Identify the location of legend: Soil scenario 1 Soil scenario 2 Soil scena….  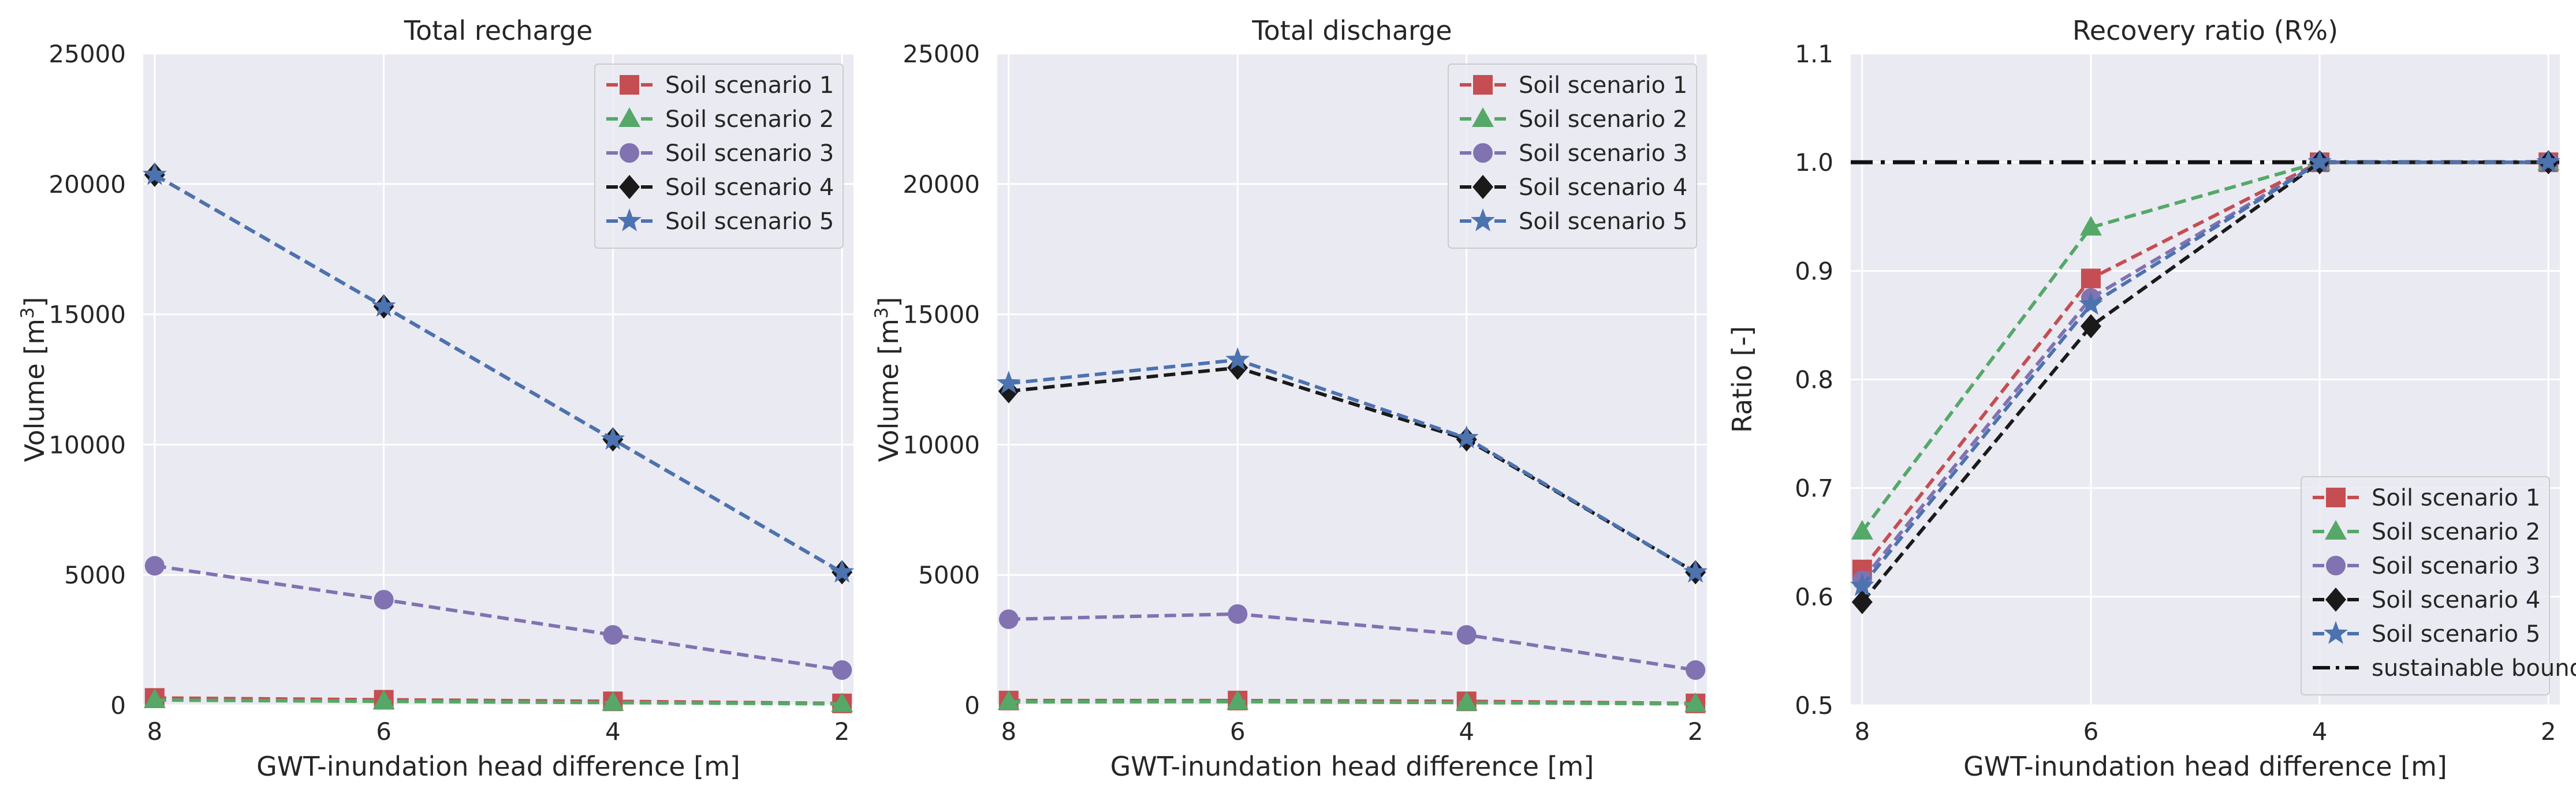
(2438, 585).